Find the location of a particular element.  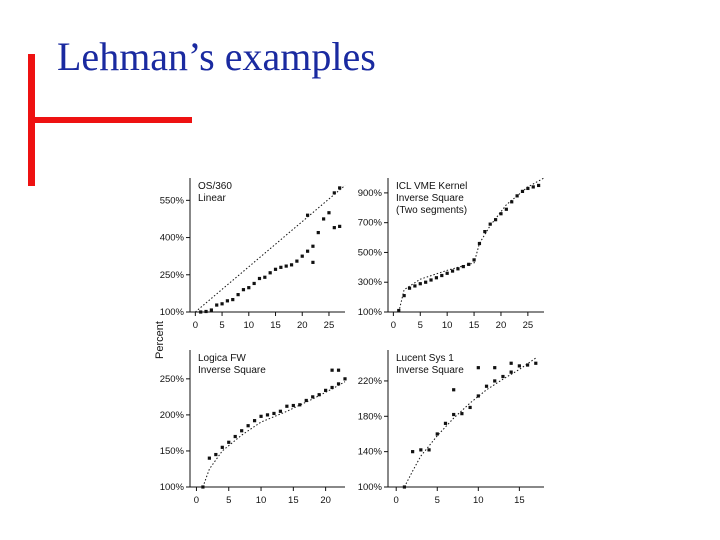

y-tick-label: 100% is located at coordinates (370, 487).